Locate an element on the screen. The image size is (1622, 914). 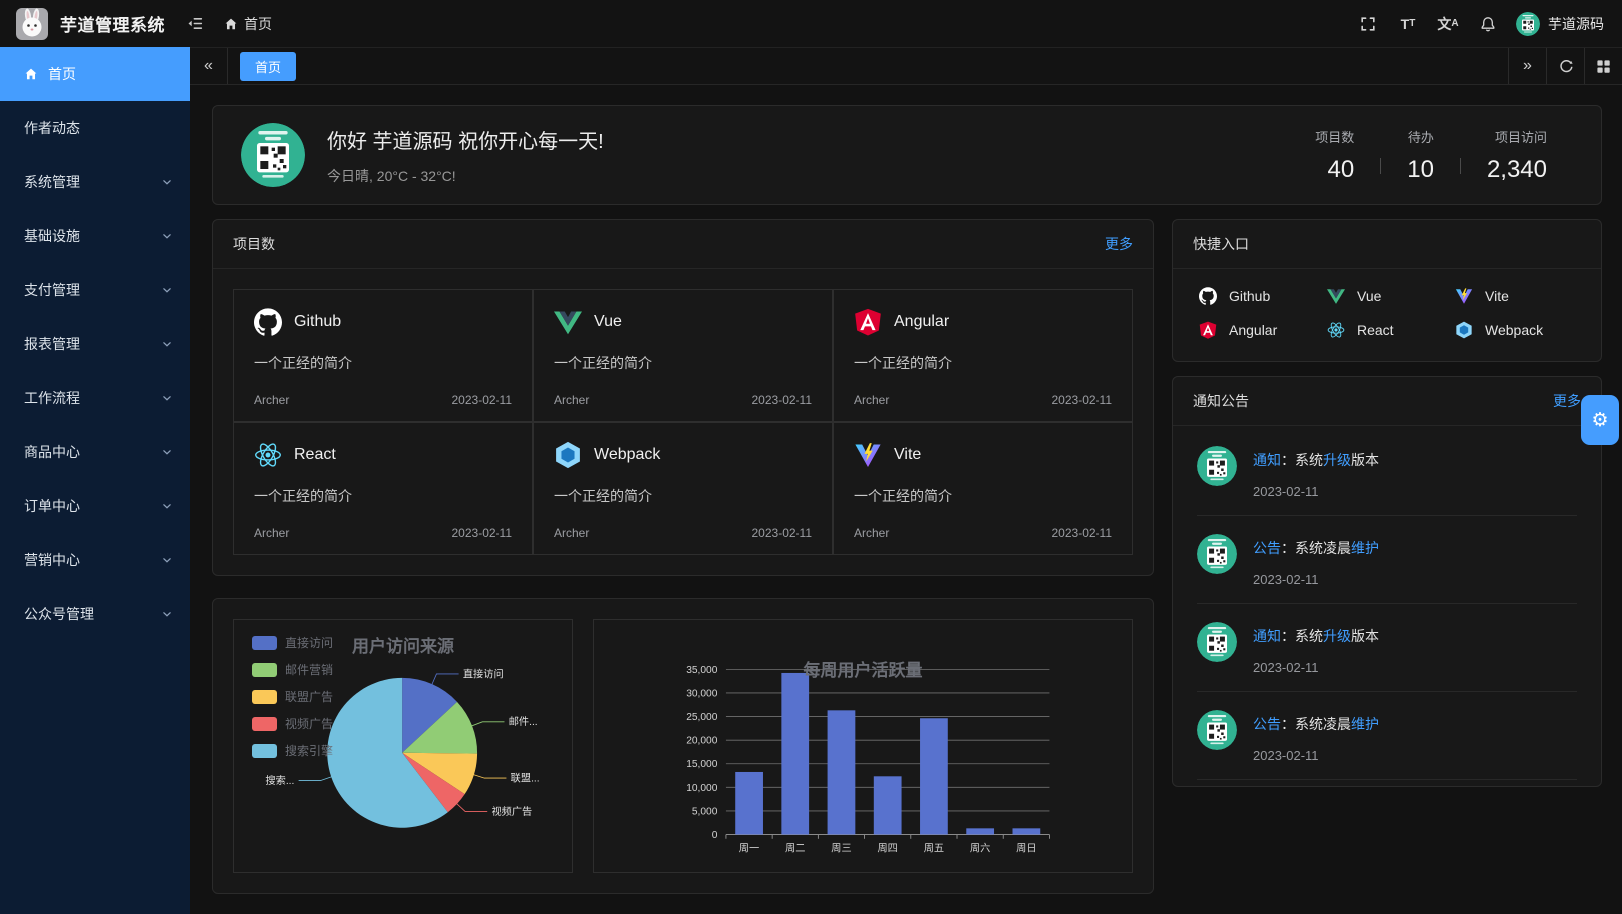
shortcut-github: Github is located at coordinates (1259, 296).